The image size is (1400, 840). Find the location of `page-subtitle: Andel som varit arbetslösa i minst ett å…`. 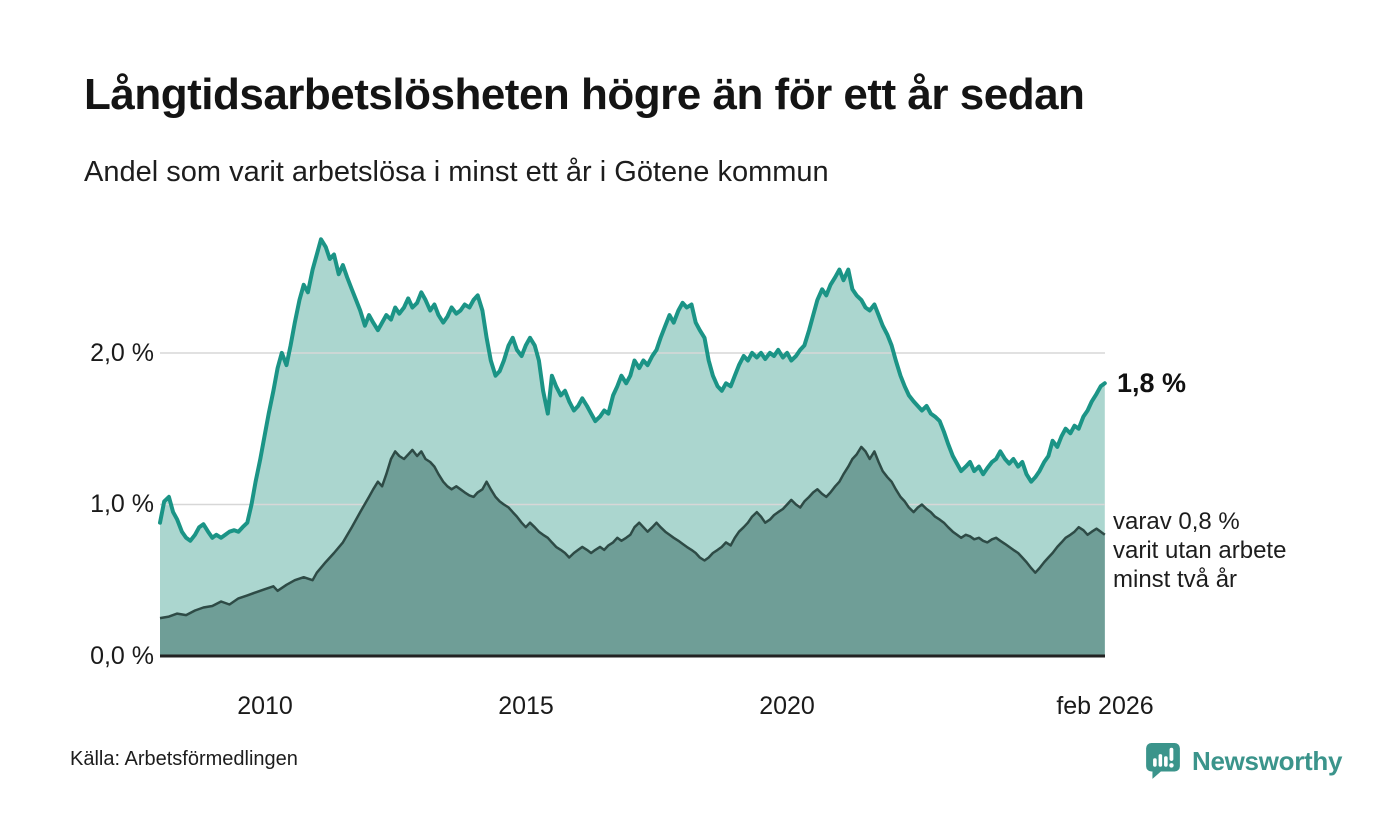

page-subtitle: Andel som varit arbetslösa i minst ett å… is located at coordinates (456, 172).